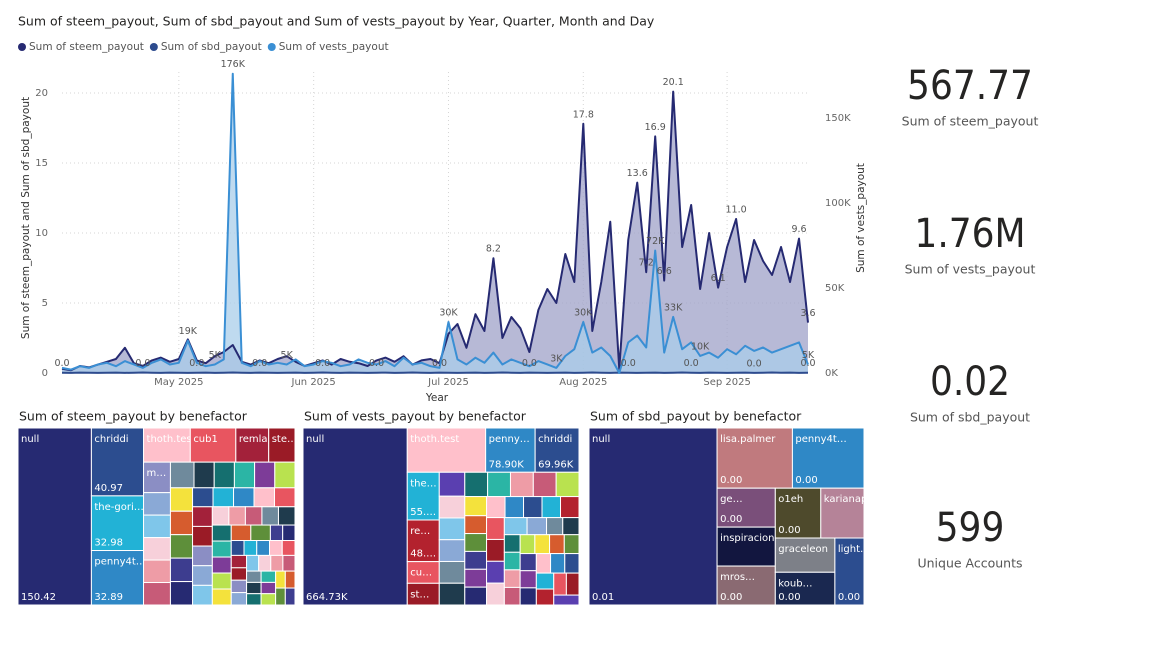 This screenshot has height=670, width=1173. I want to click on data-label: 5K, so click(287, 355).